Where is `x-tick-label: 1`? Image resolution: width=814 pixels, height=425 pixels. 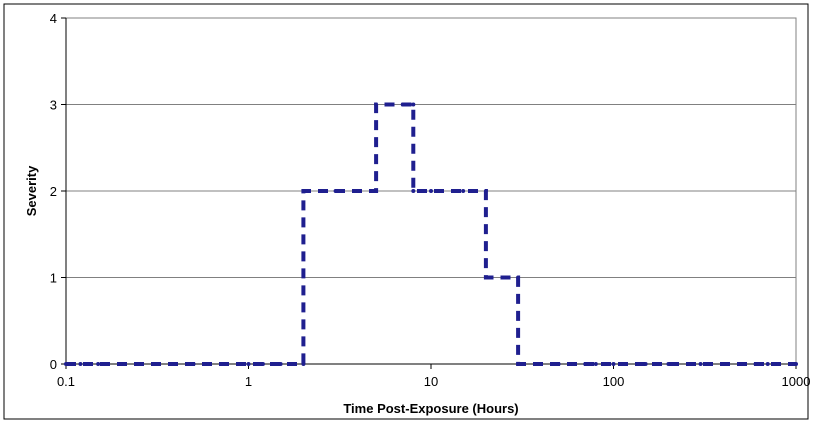
x-tick-label: 1 is located at coordinates (248, 381).